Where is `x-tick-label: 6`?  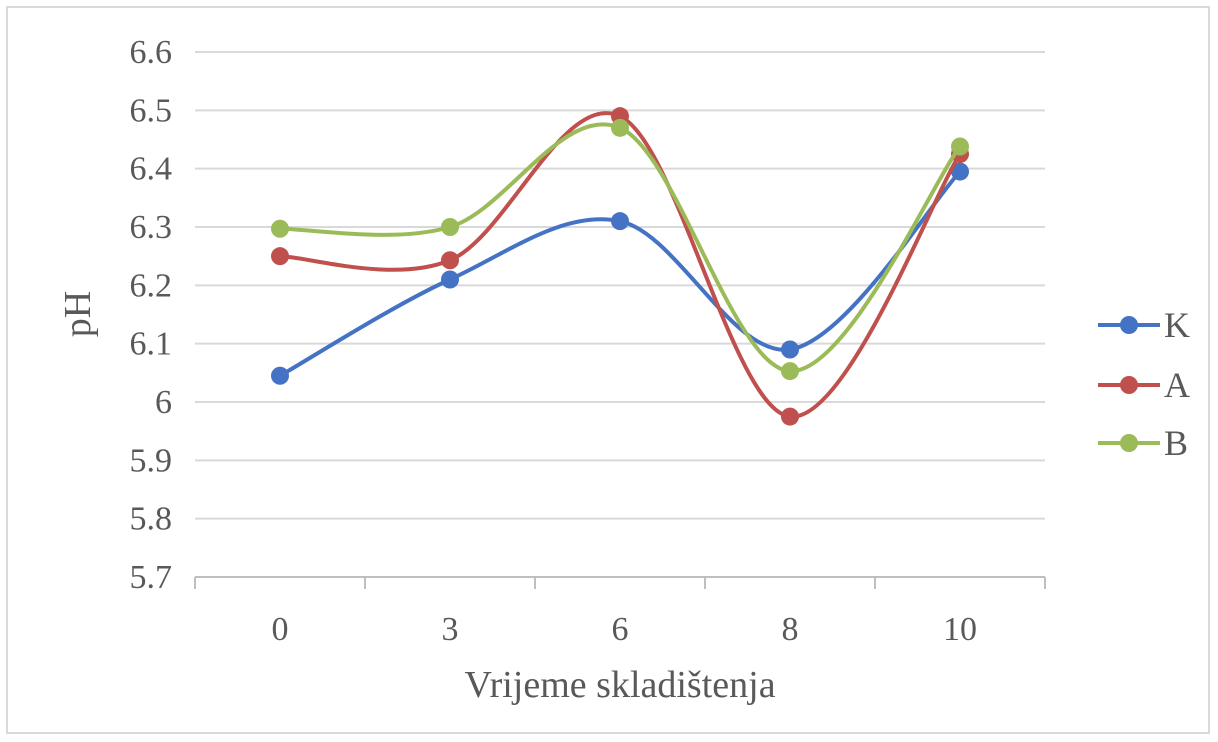 x-tick-label: 6 is located at coordinates (620, 629).